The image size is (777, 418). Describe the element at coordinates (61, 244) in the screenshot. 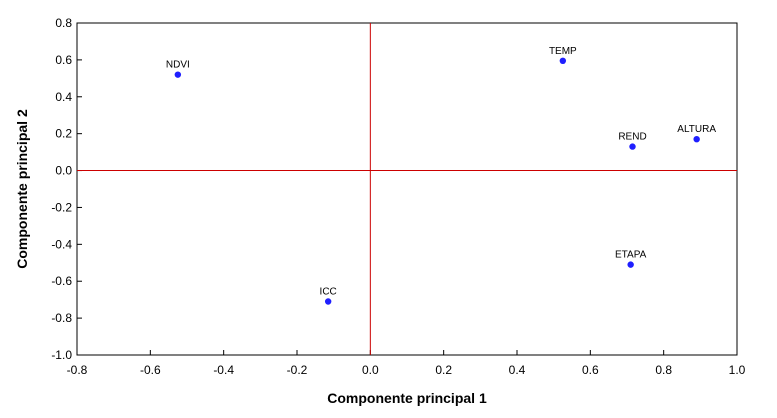

I see `y-tick-label: -0.4` at that location.